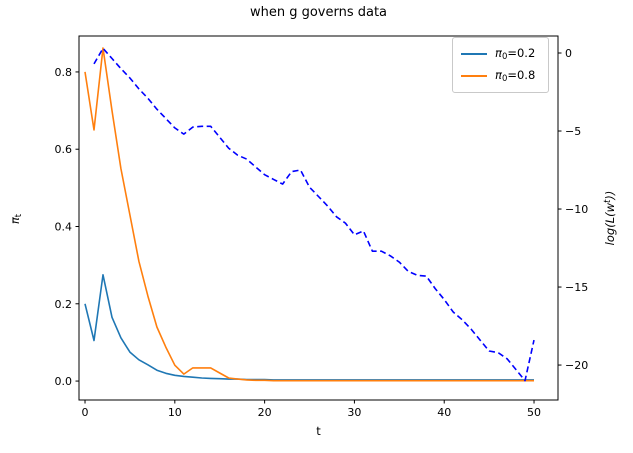 The image size is (633, 453). I want to click on pi-subscript: t, so click(19, 215).